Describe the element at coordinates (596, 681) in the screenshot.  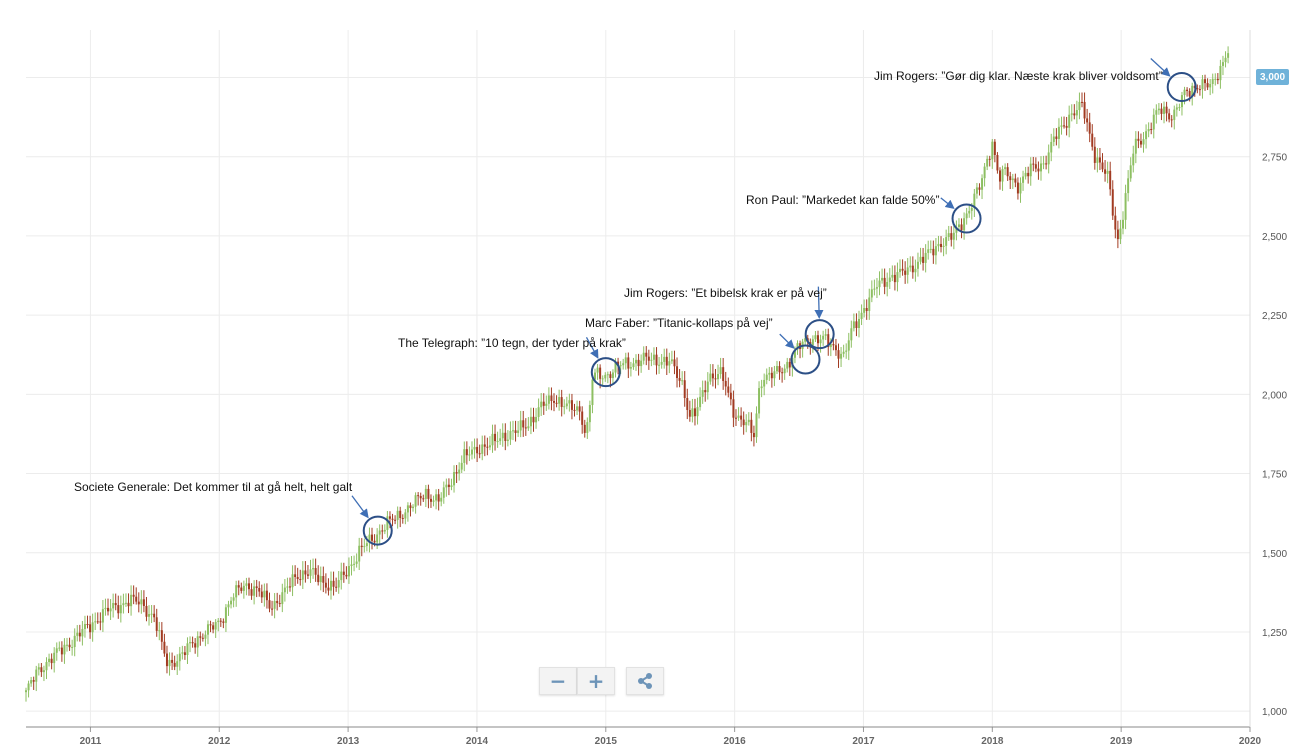
I see `zoom-in-button: +` at that location.